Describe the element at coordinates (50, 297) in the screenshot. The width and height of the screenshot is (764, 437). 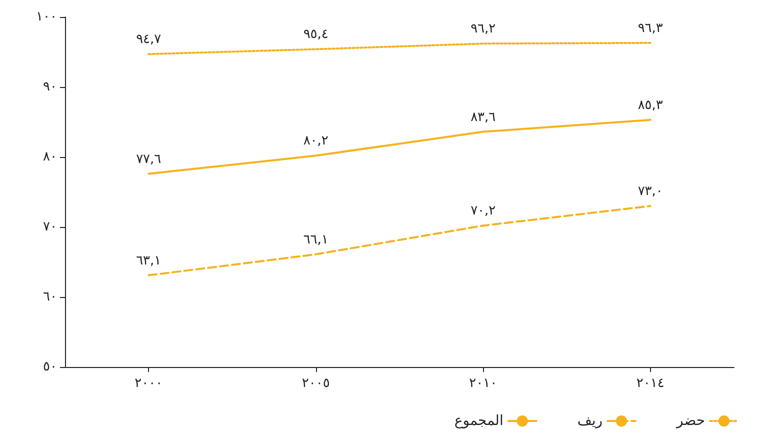
I see `y-tick-label: ٦٠` at that location.